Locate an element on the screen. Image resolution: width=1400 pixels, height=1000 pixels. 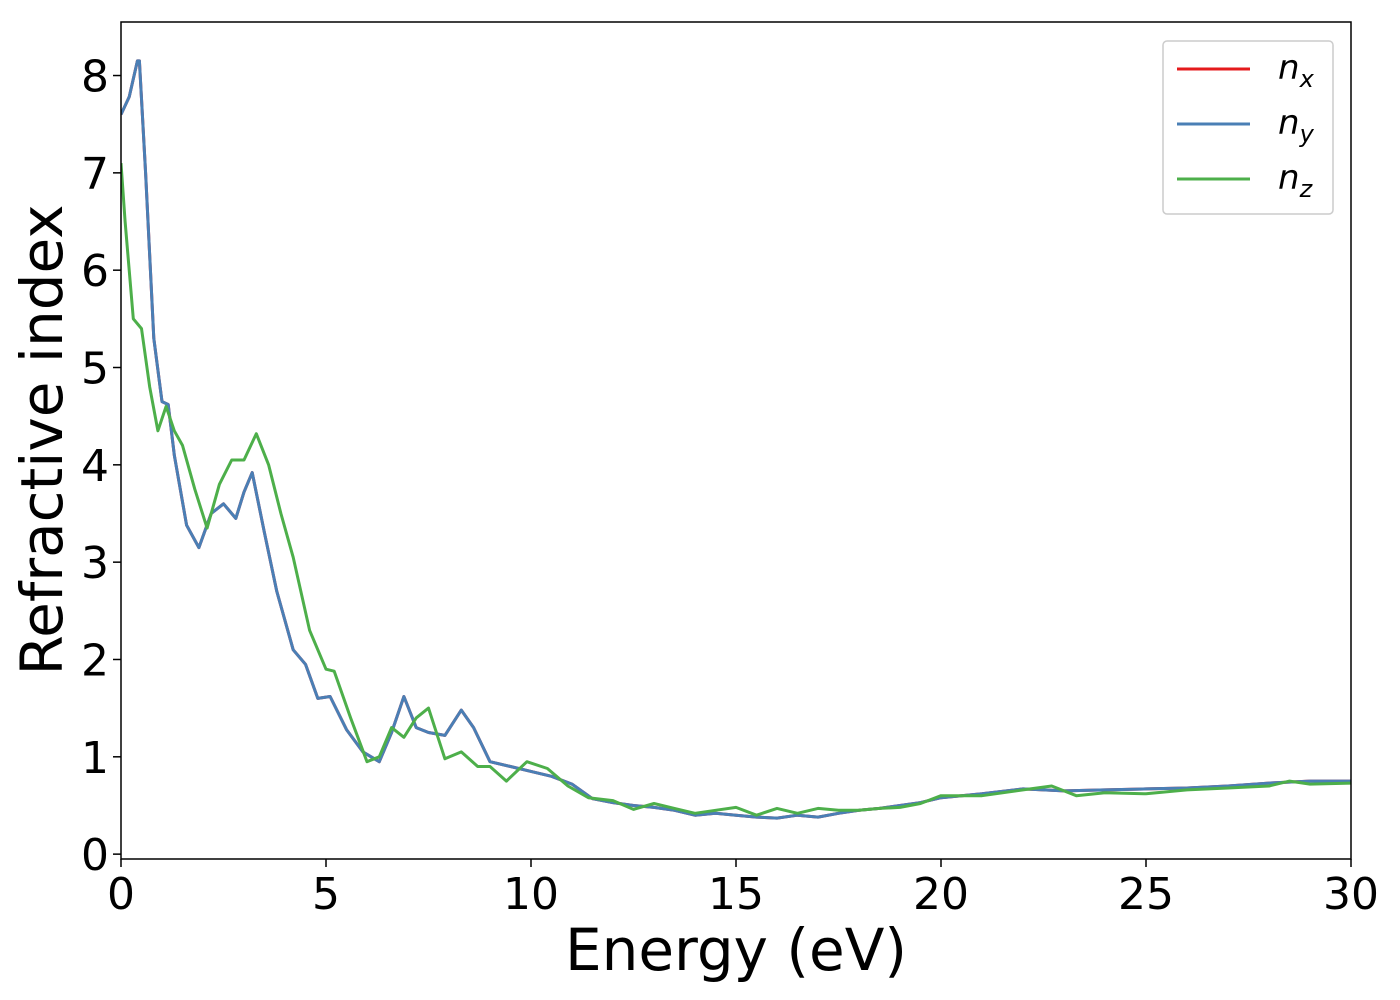
legend-label-nz: nz is located at coordinates (1296, 180).